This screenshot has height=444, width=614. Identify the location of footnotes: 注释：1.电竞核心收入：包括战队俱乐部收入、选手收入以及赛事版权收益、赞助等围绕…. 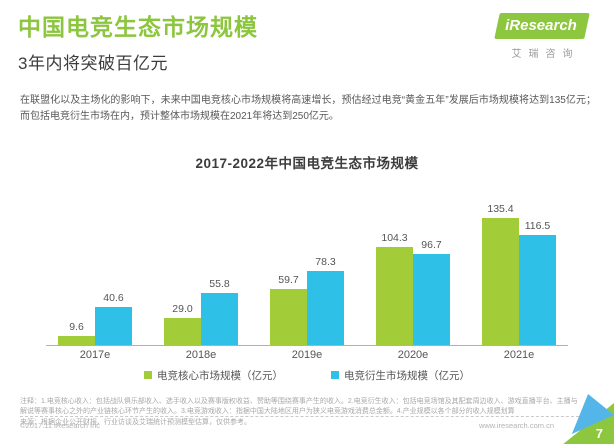
(306, 413).